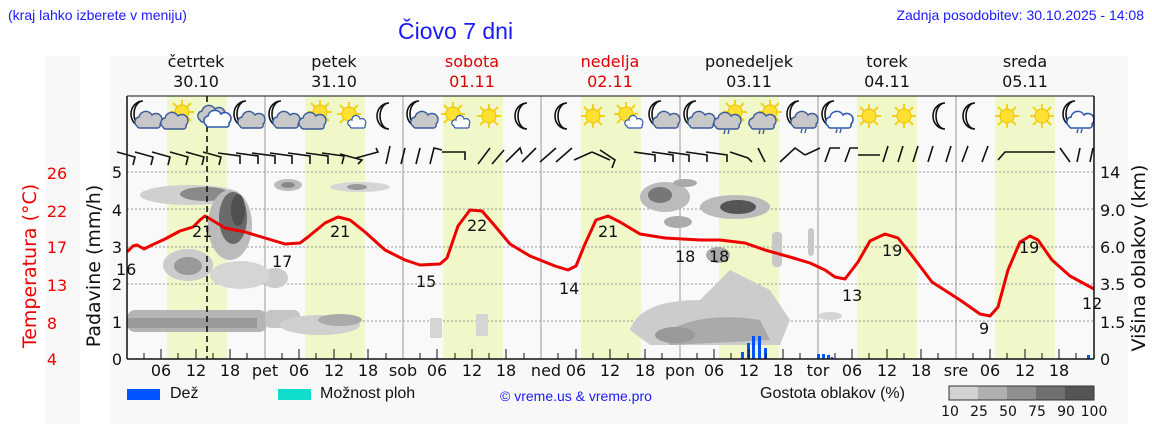  What do you see at coordinates (979, 412) in the screenshot?
I see `svg-text: 25` at bounding box center [979, 412].